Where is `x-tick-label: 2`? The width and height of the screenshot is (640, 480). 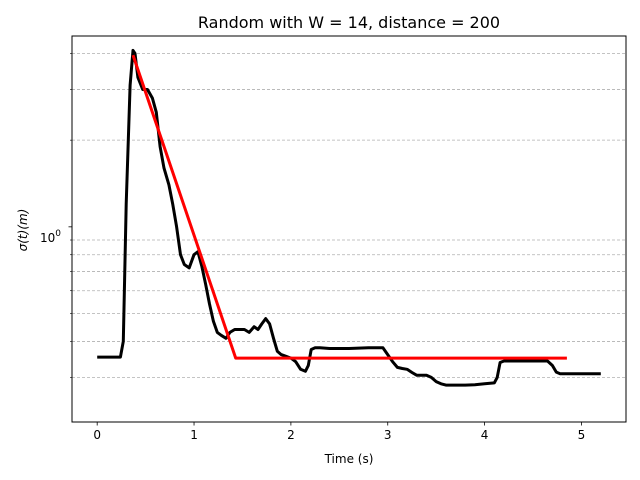 x-tick-label: 2 is located at coordinates (291, 435).